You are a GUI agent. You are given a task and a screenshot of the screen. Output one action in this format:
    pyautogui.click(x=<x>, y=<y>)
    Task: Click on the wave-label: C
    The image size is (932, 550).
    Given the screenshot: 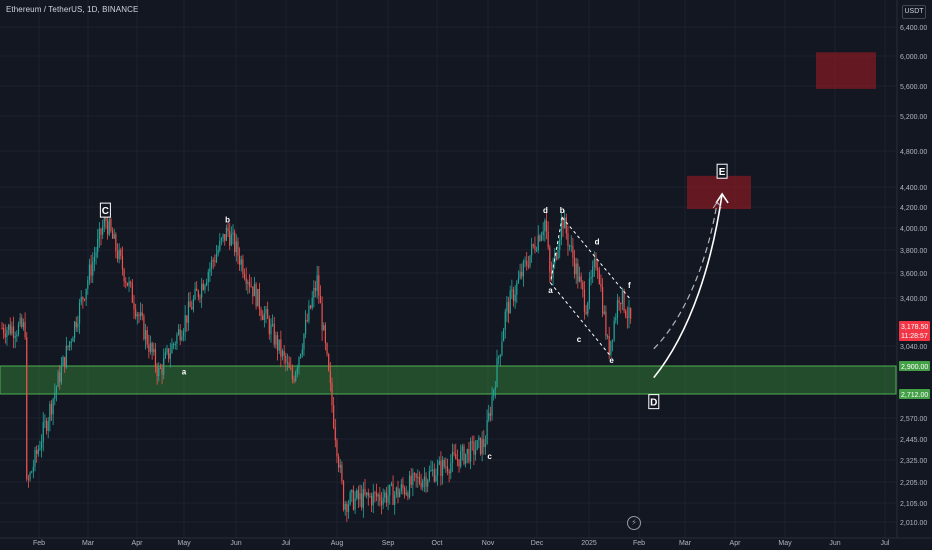 What is the action you would take?
    pyautogui.click(x=105, y=211)
    